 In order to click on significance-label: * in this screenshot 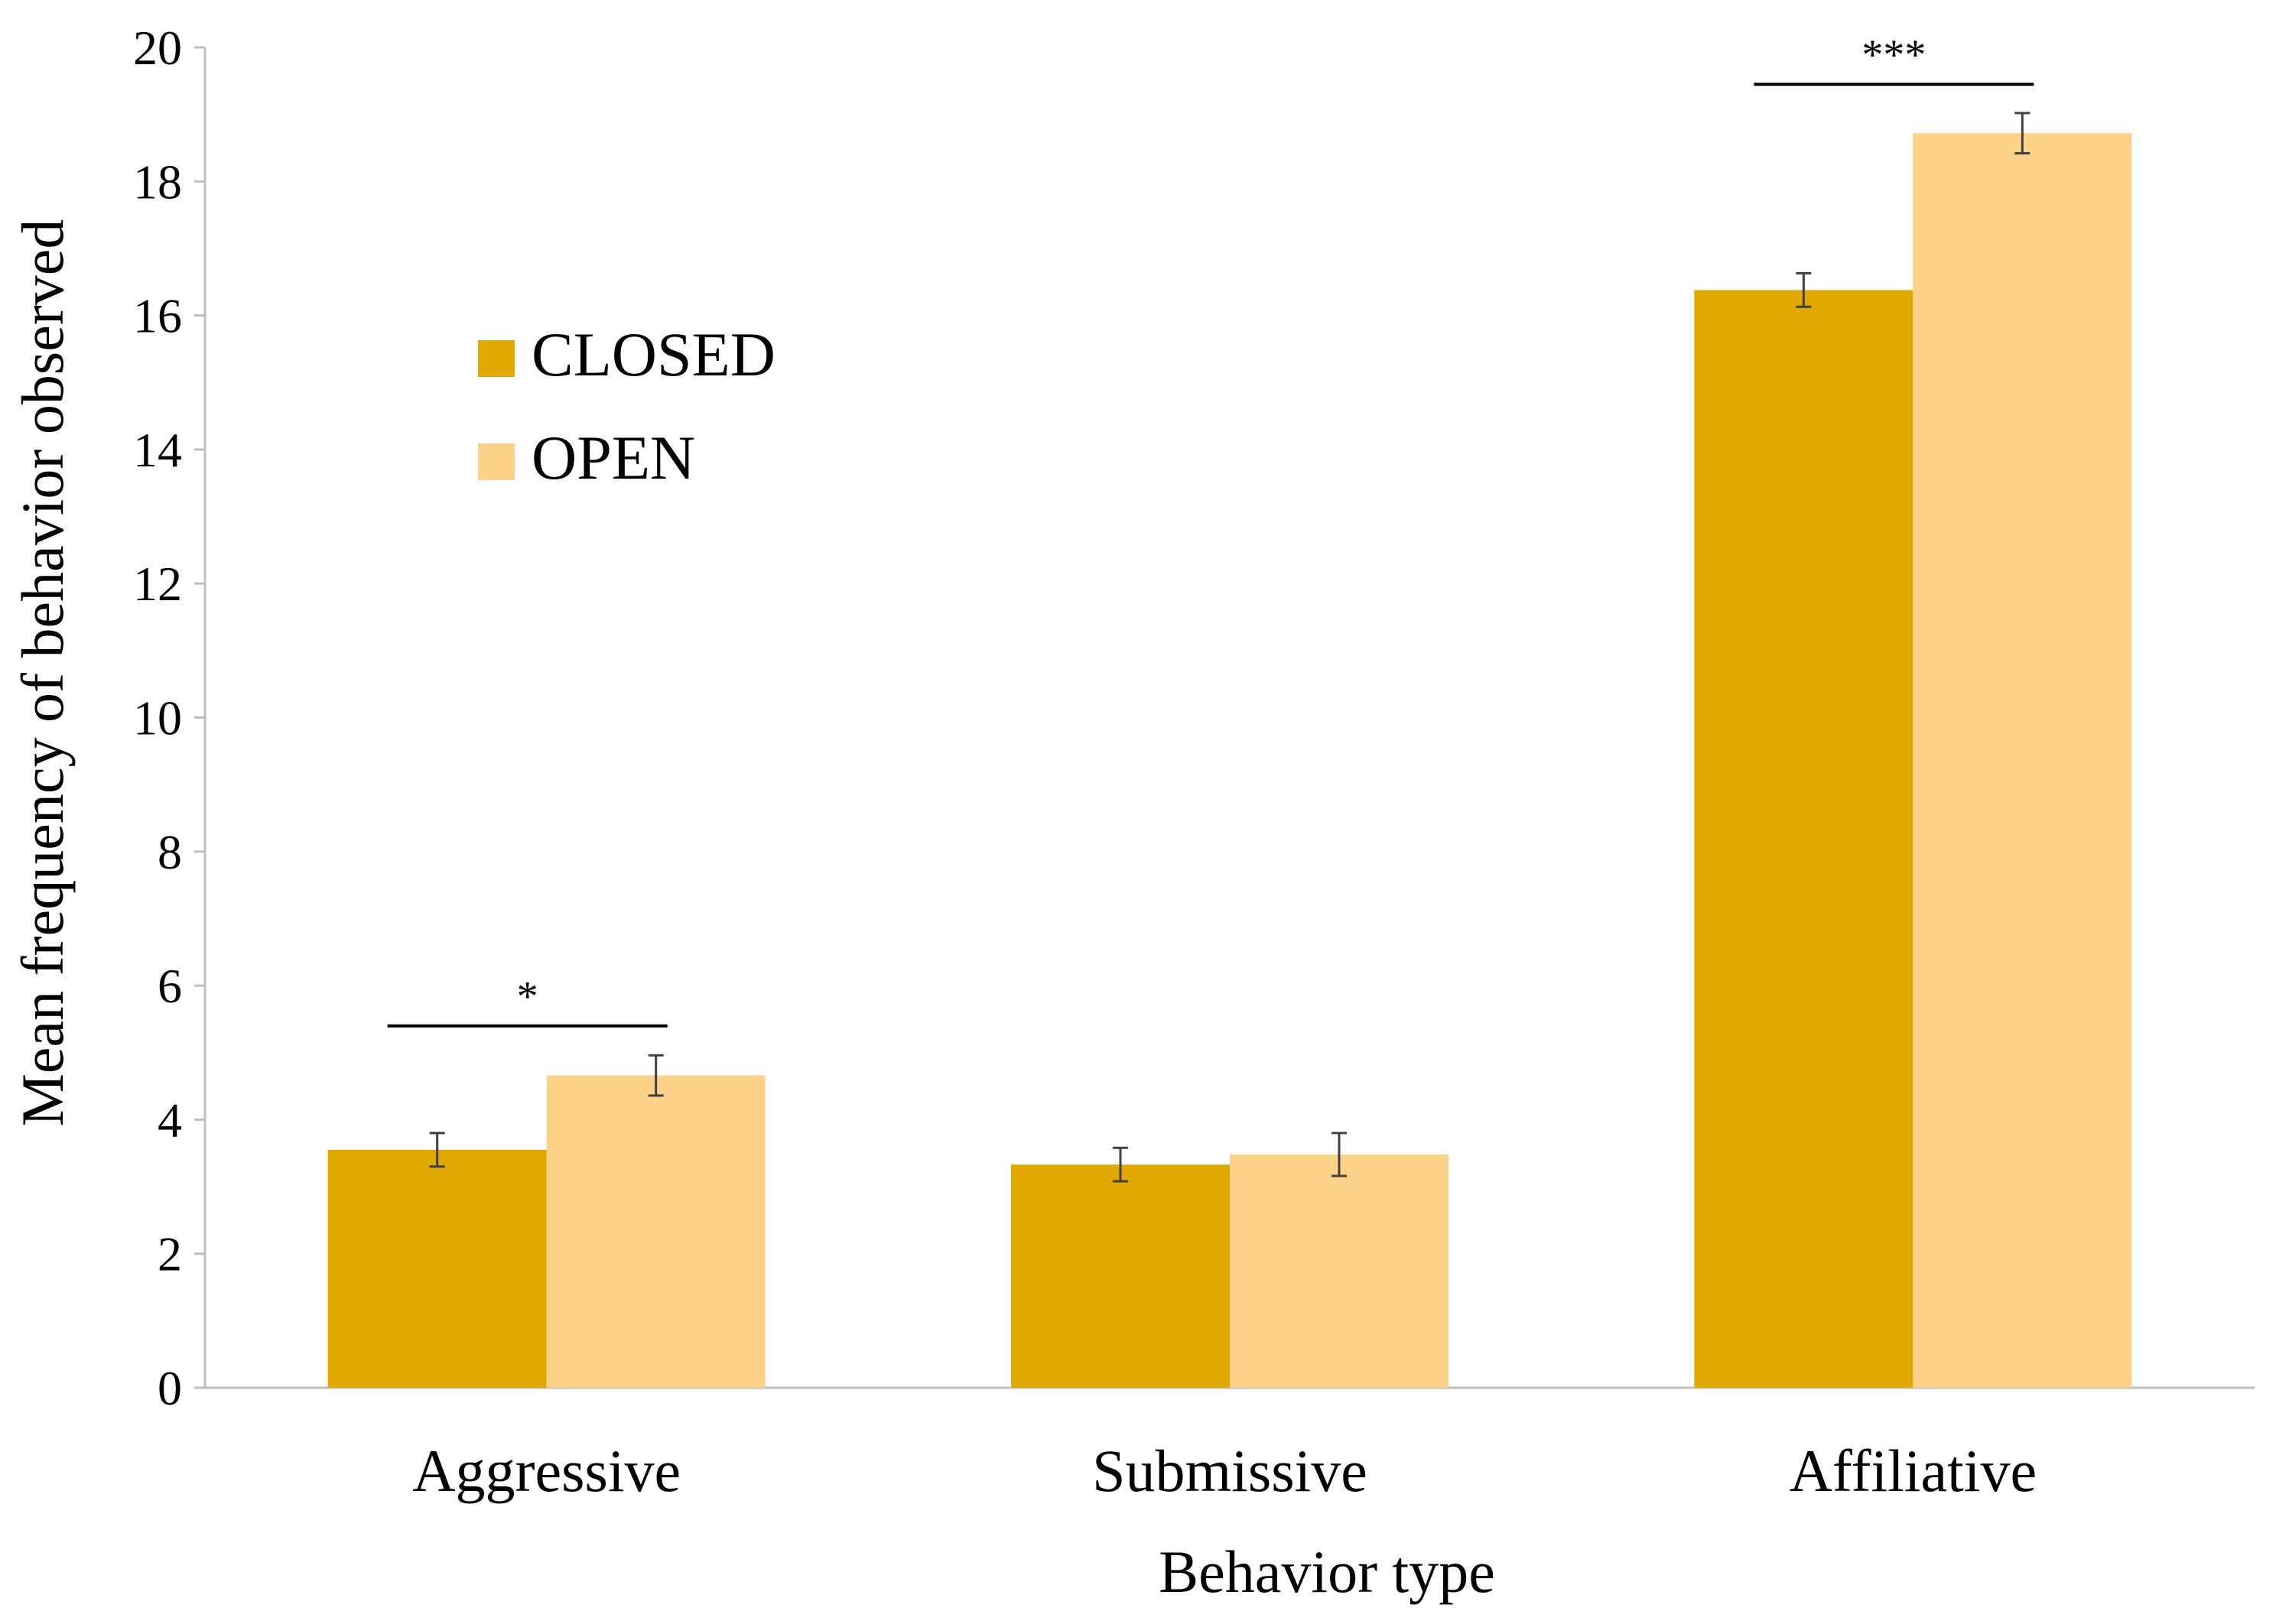, I will do `click(527, 997)`.